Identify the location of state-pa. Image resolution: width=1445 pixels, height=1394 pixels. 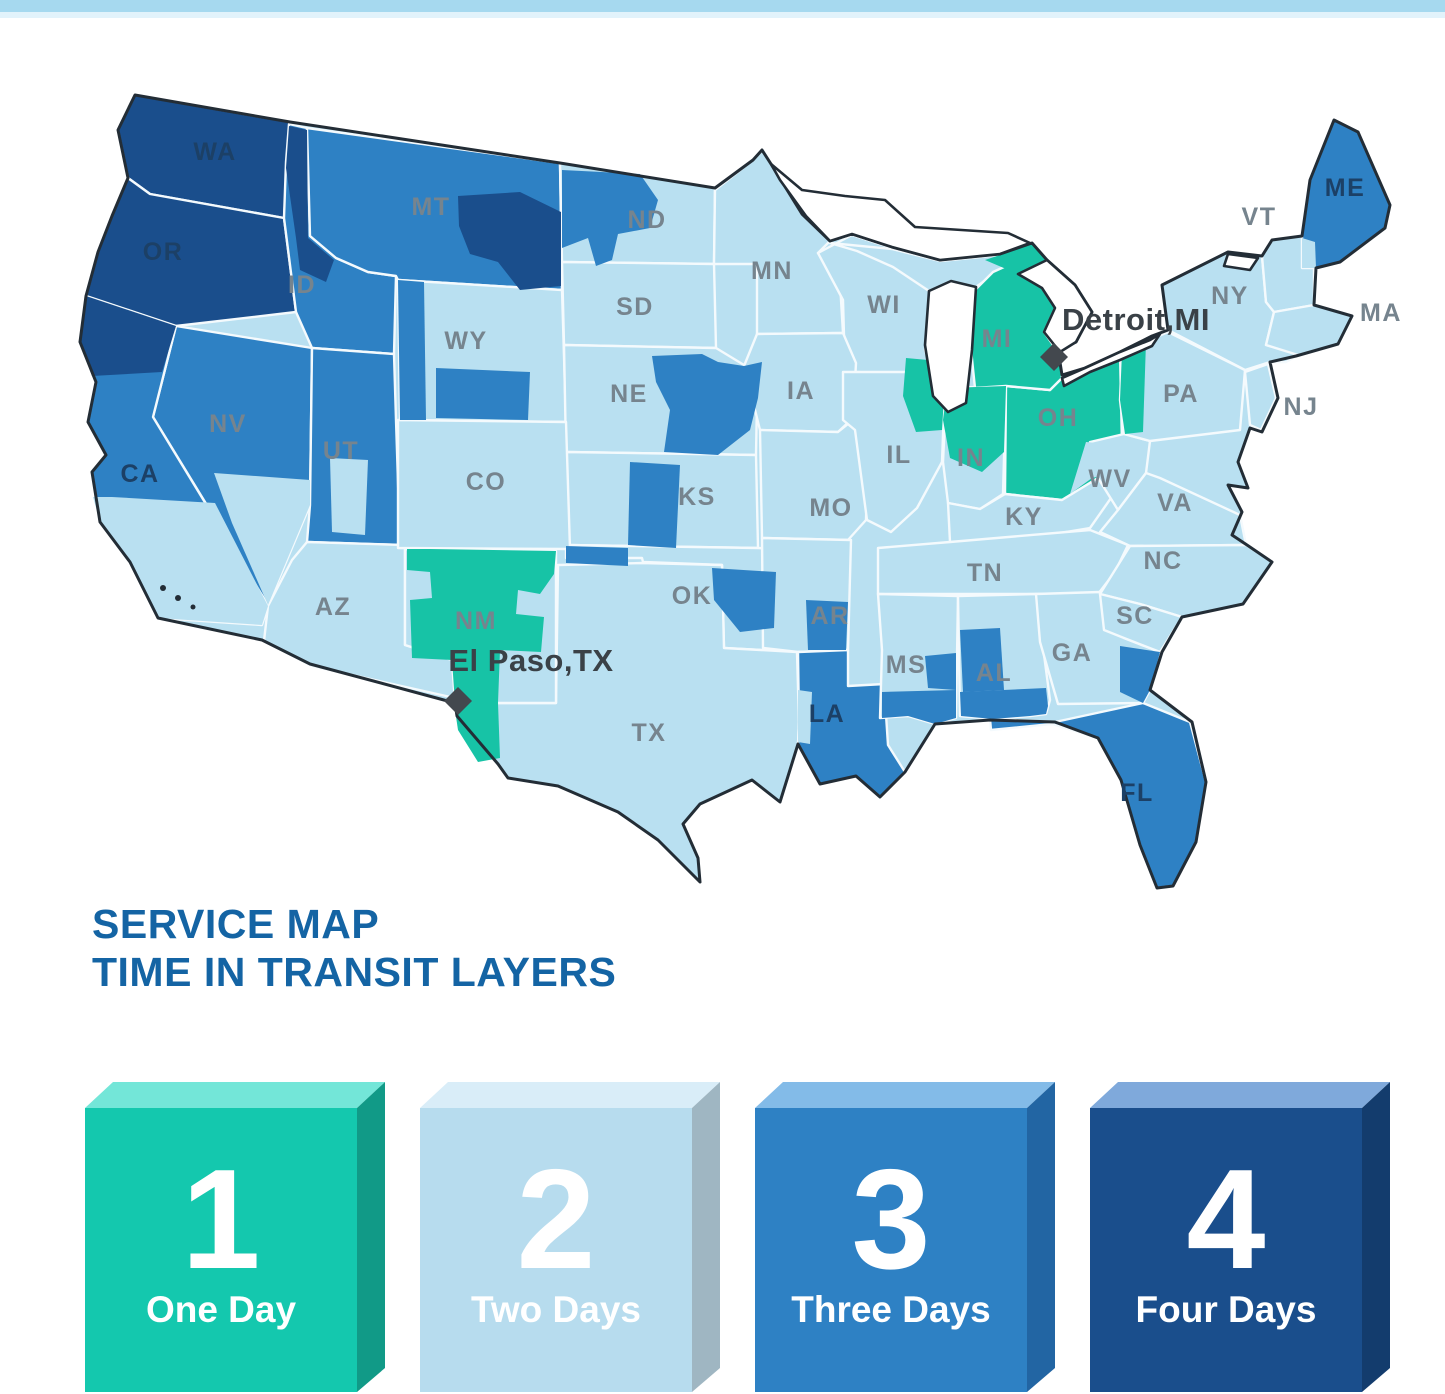
(1182, 386).